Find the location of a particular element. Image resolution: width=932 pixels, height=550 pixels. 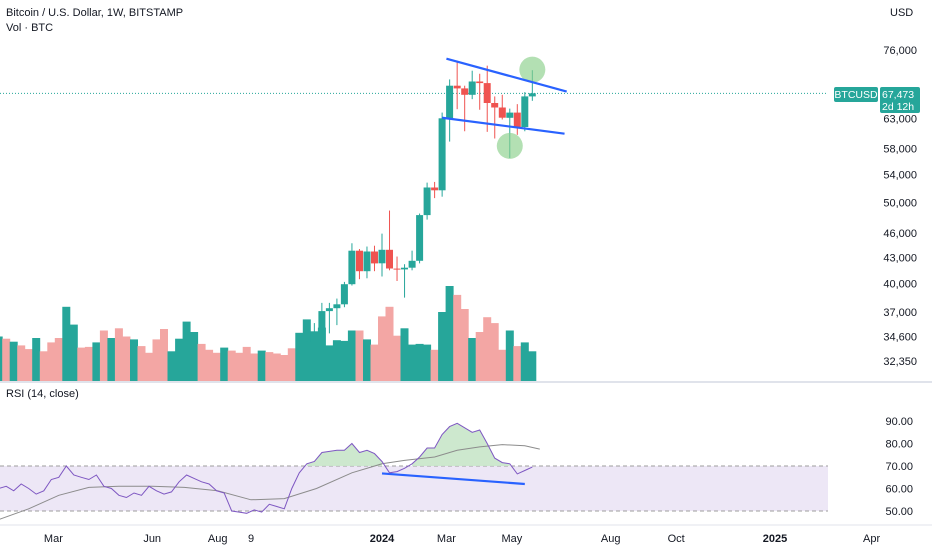

rsi-line is located at coordinates (266, 468).